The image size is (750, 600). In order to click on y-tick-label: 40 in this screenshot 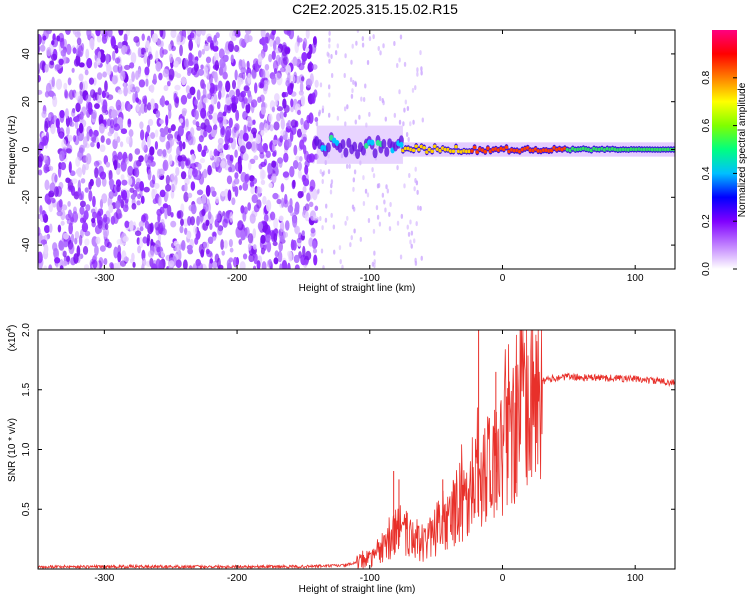, I will do `click(26, 54)`.